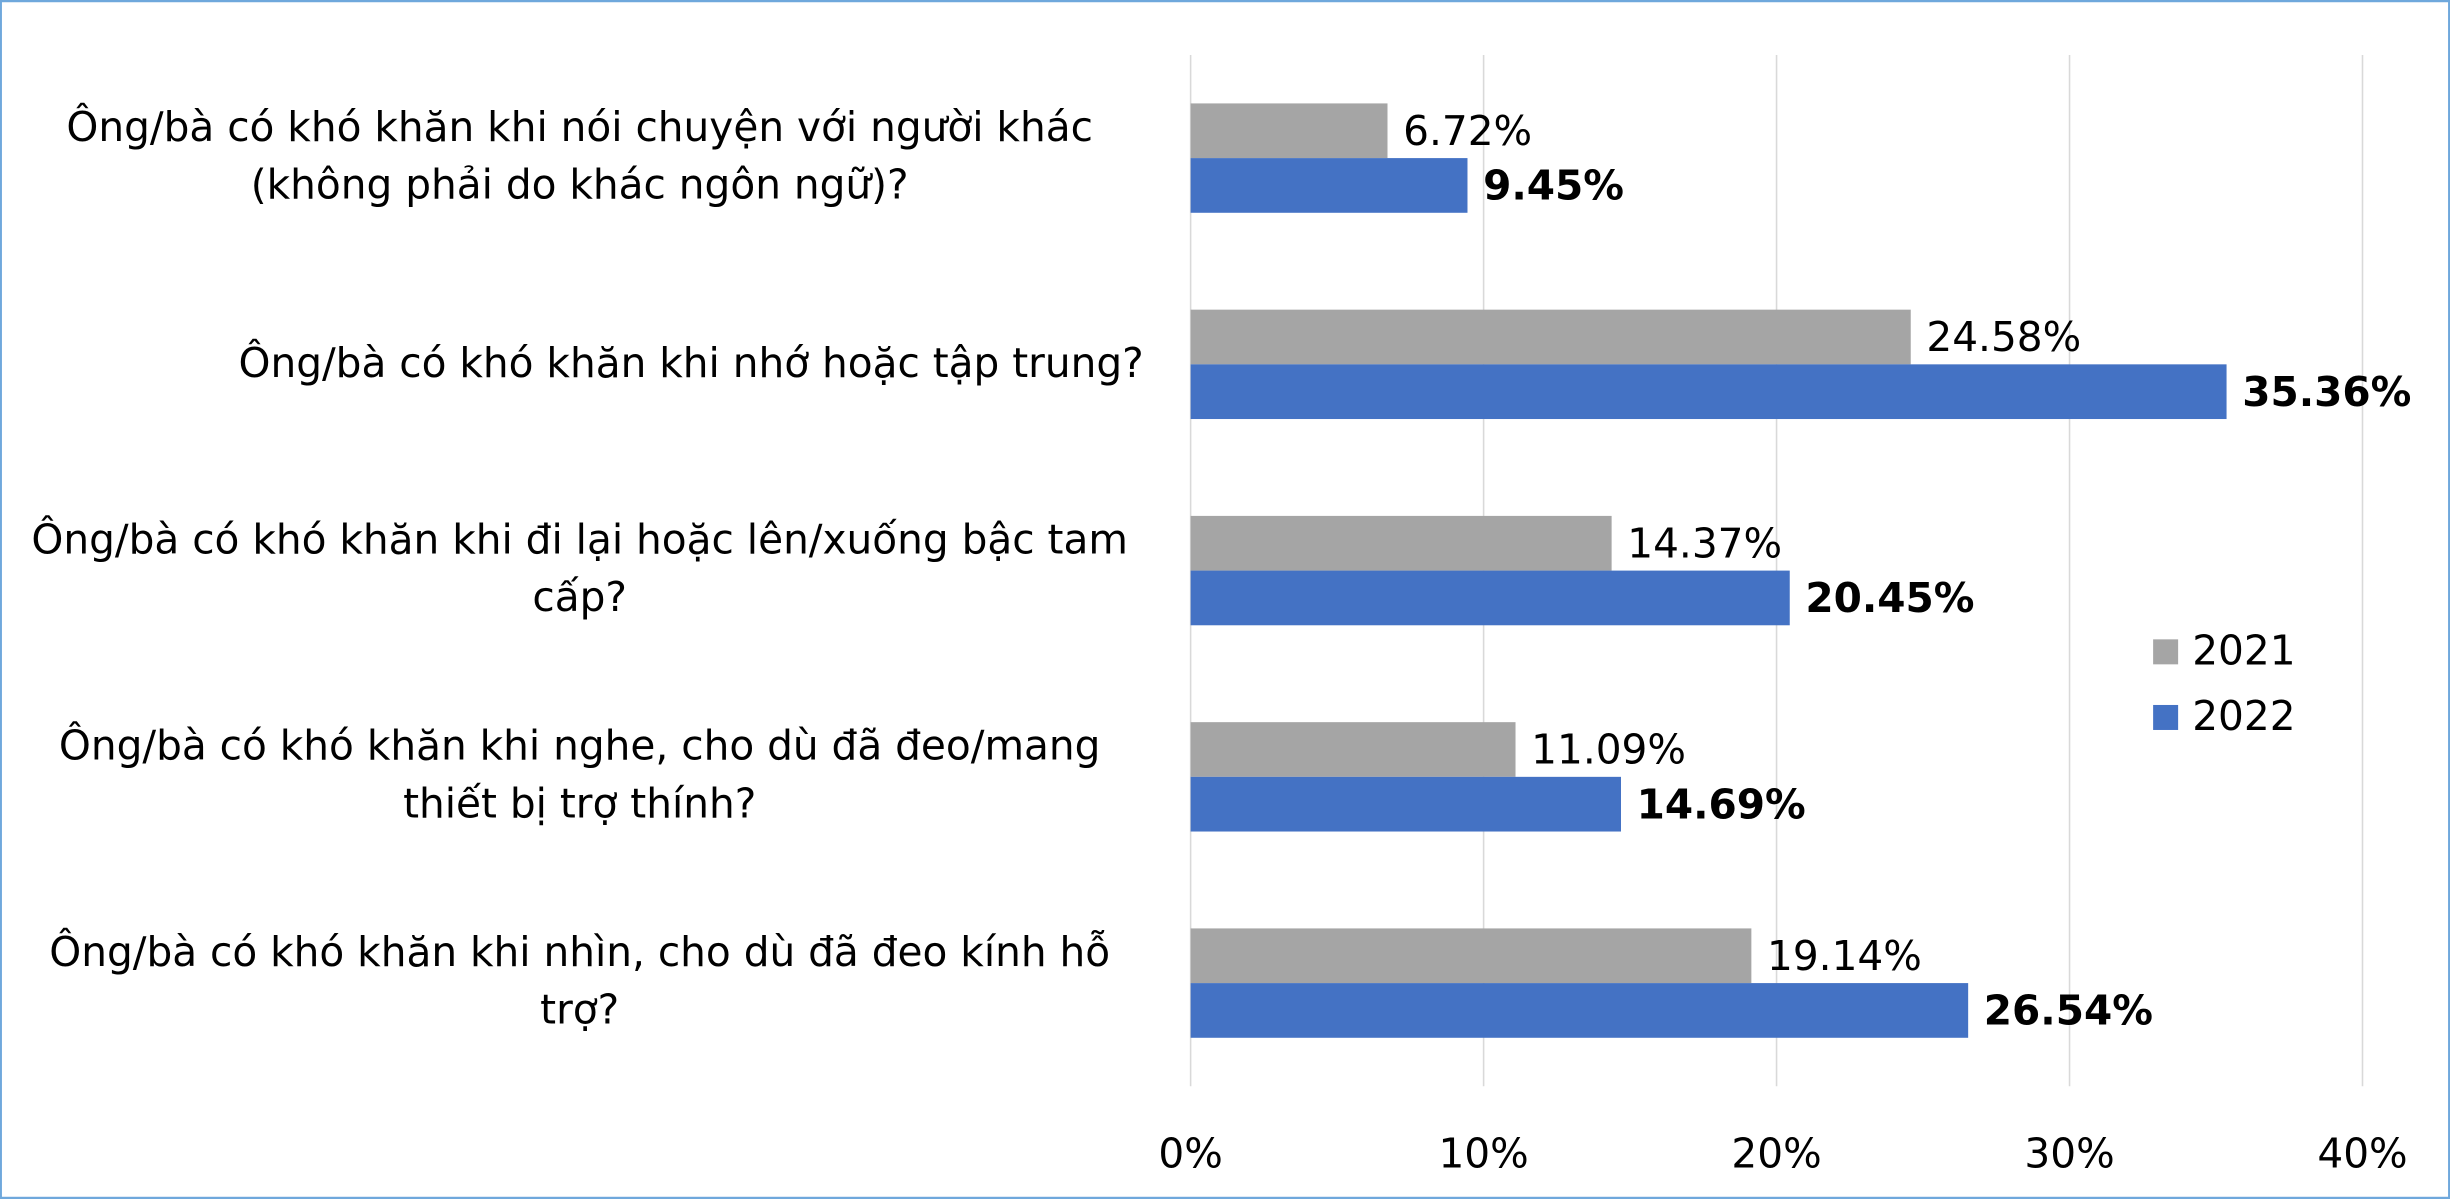 Image resolution: width=2450 pixels, height=1199 pixels. I want to click on data-label: 20.45%, so click(1889, 598).